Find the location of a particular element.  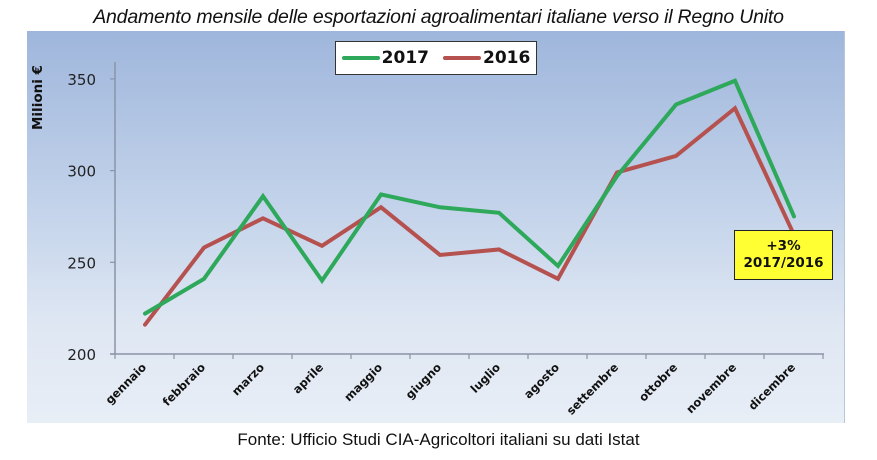

x-tick-label: novembre is located at coordinates (711, 388).